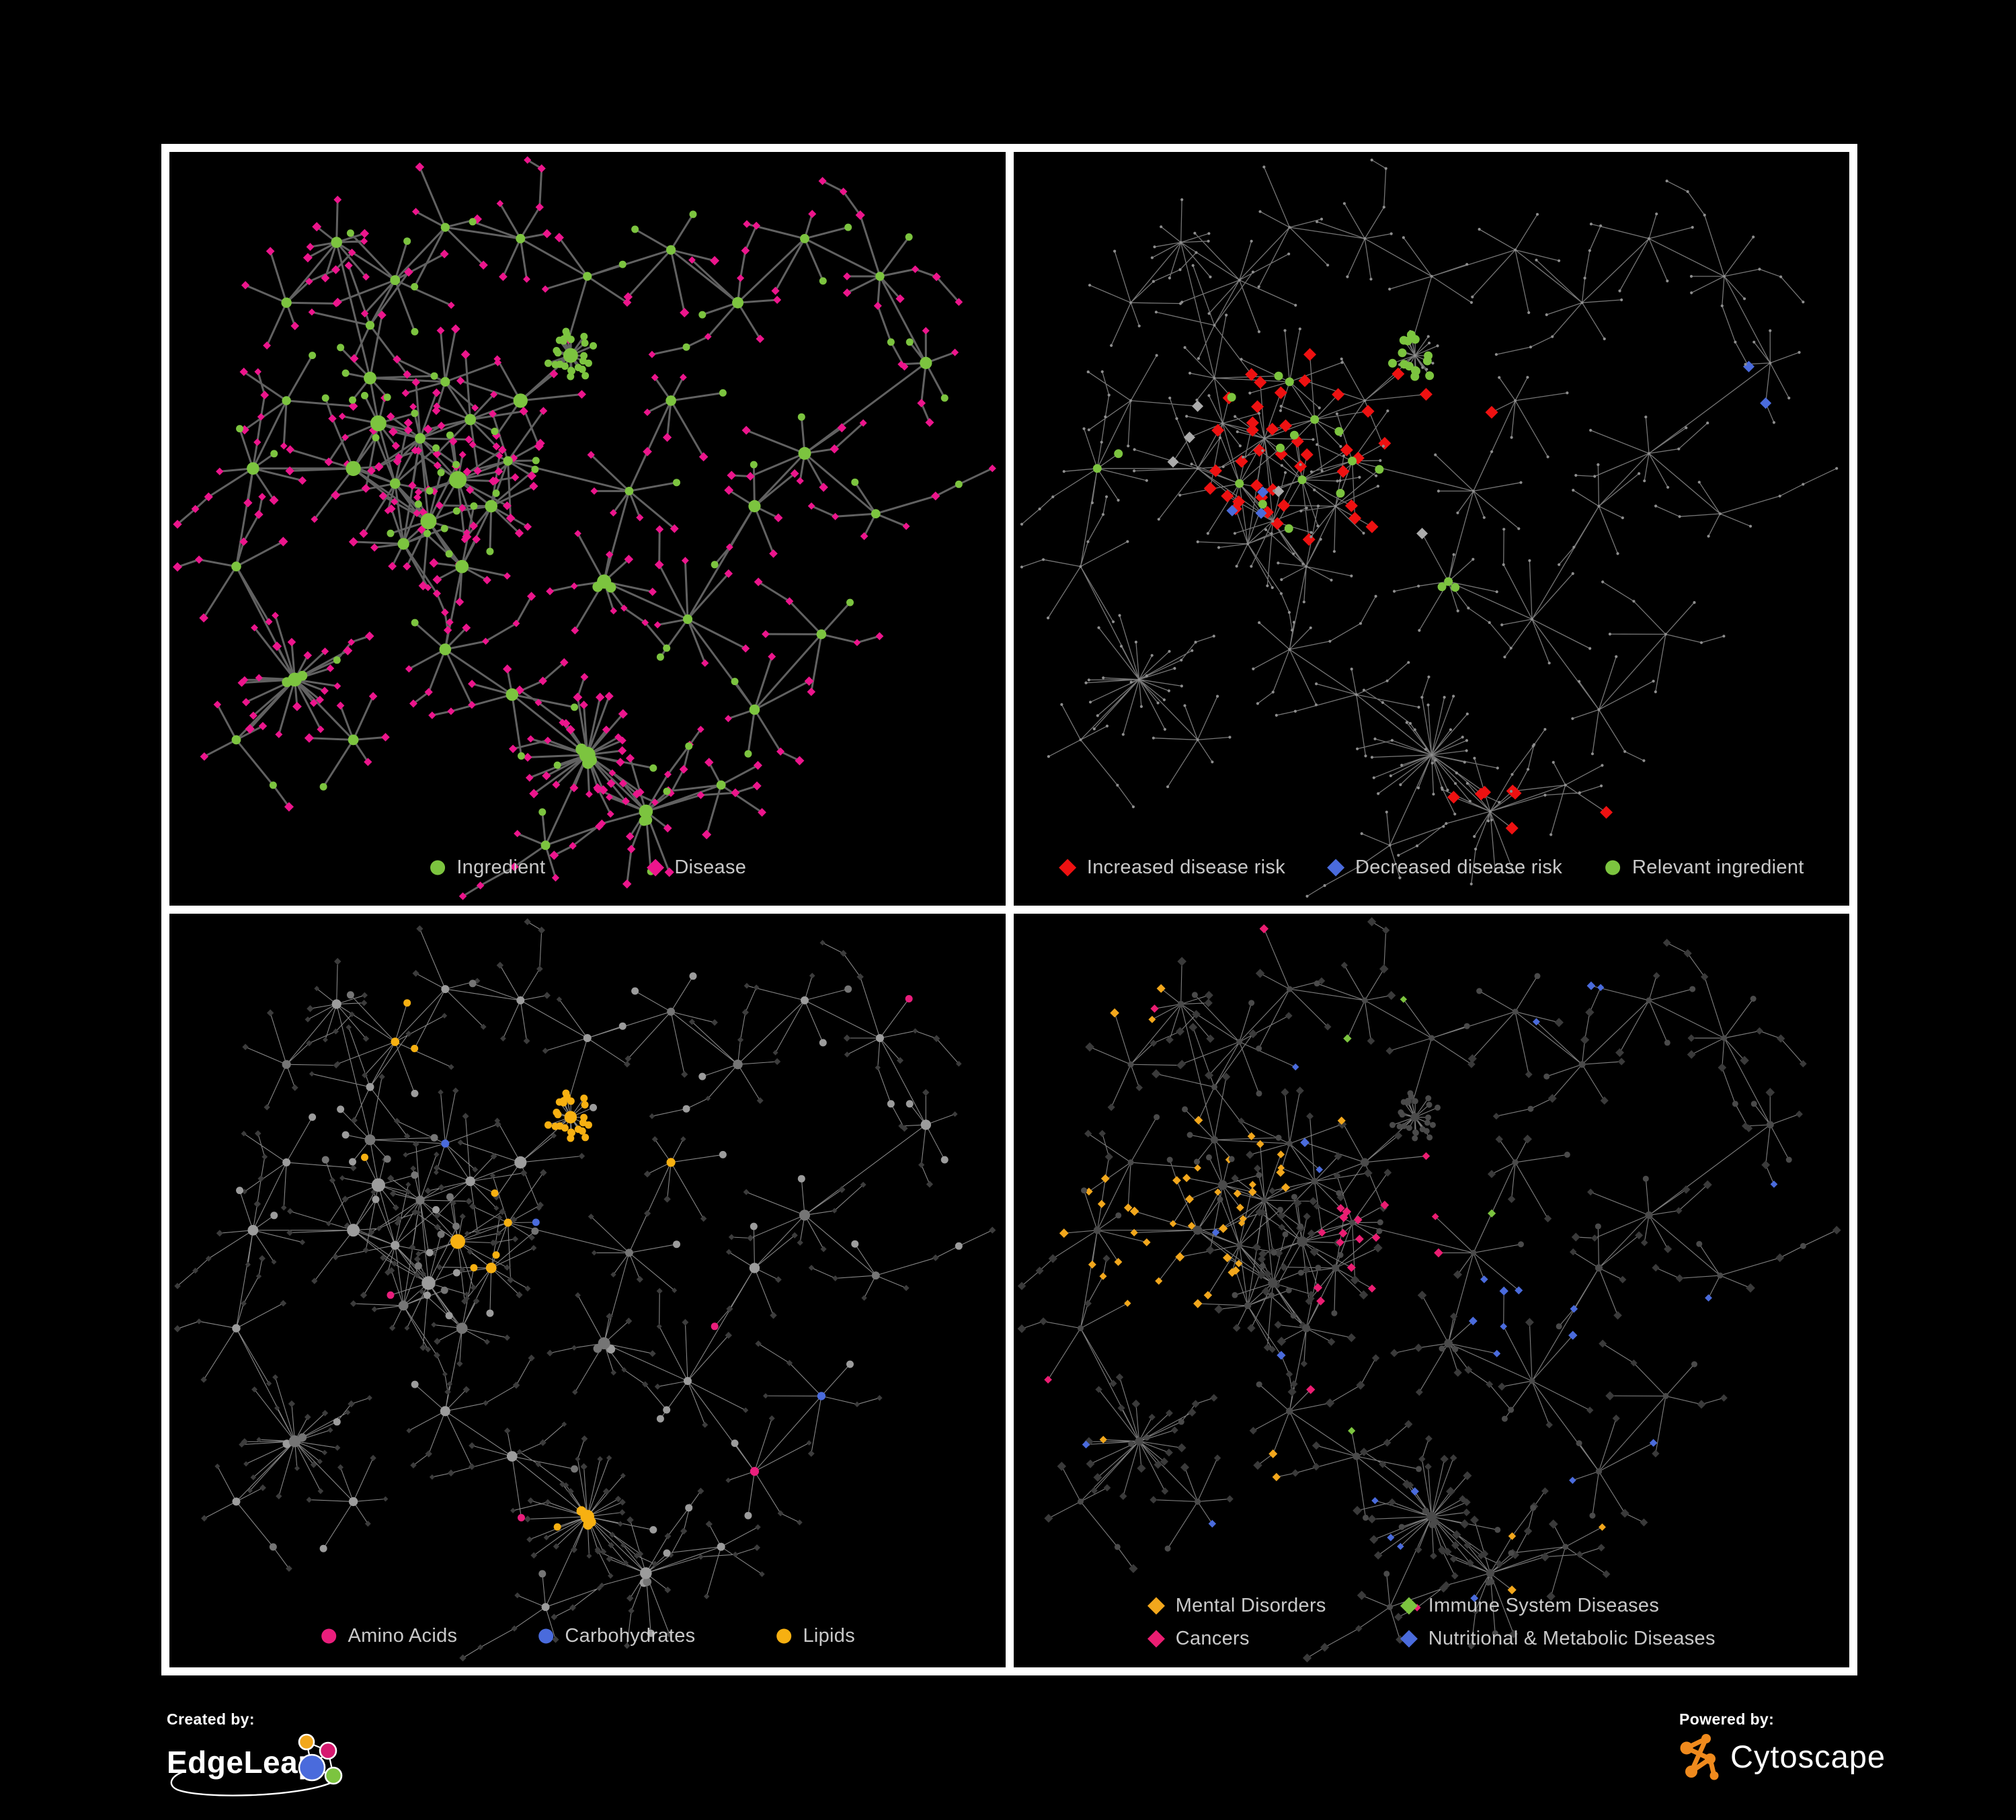 The image size is (2016, 1820). What do you see at coordinates (501, 867) in the screenshot?
I see `legend-label-ingredient: Ingredient` at bounding box center [501, 867].